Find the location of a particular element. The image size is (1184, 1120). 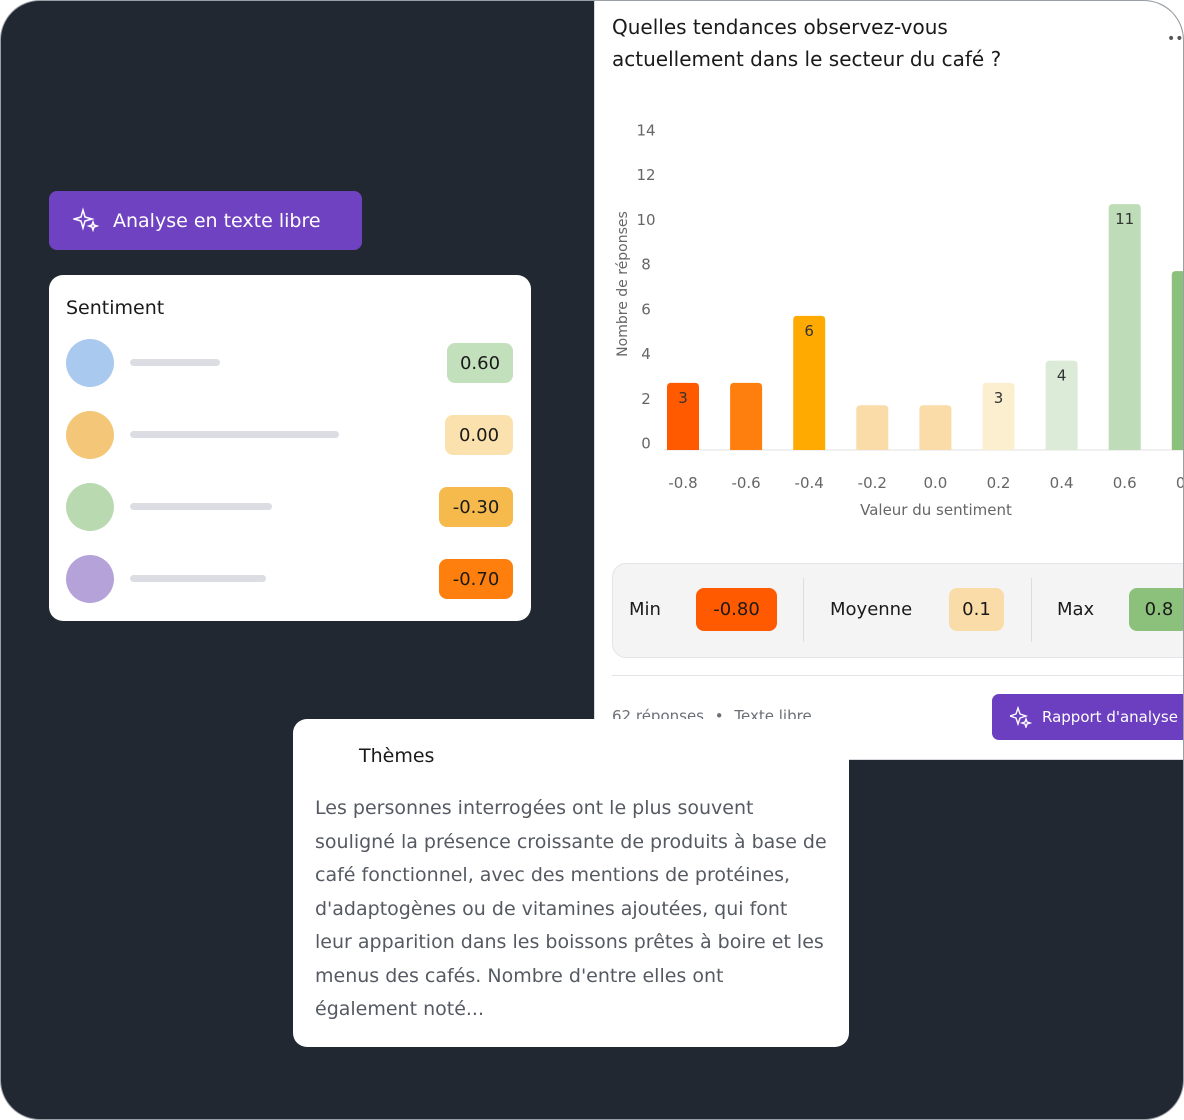

stat-label: Moyenne is located at coordinates (871, 609).